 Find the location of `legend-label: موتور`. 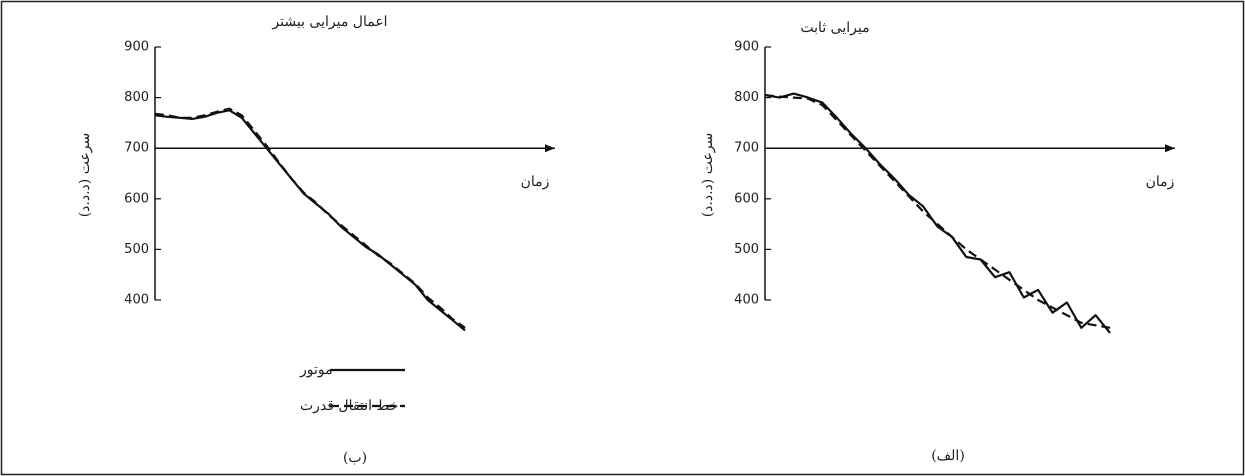

legend-label: موتور is located at coordinates (316, 370).